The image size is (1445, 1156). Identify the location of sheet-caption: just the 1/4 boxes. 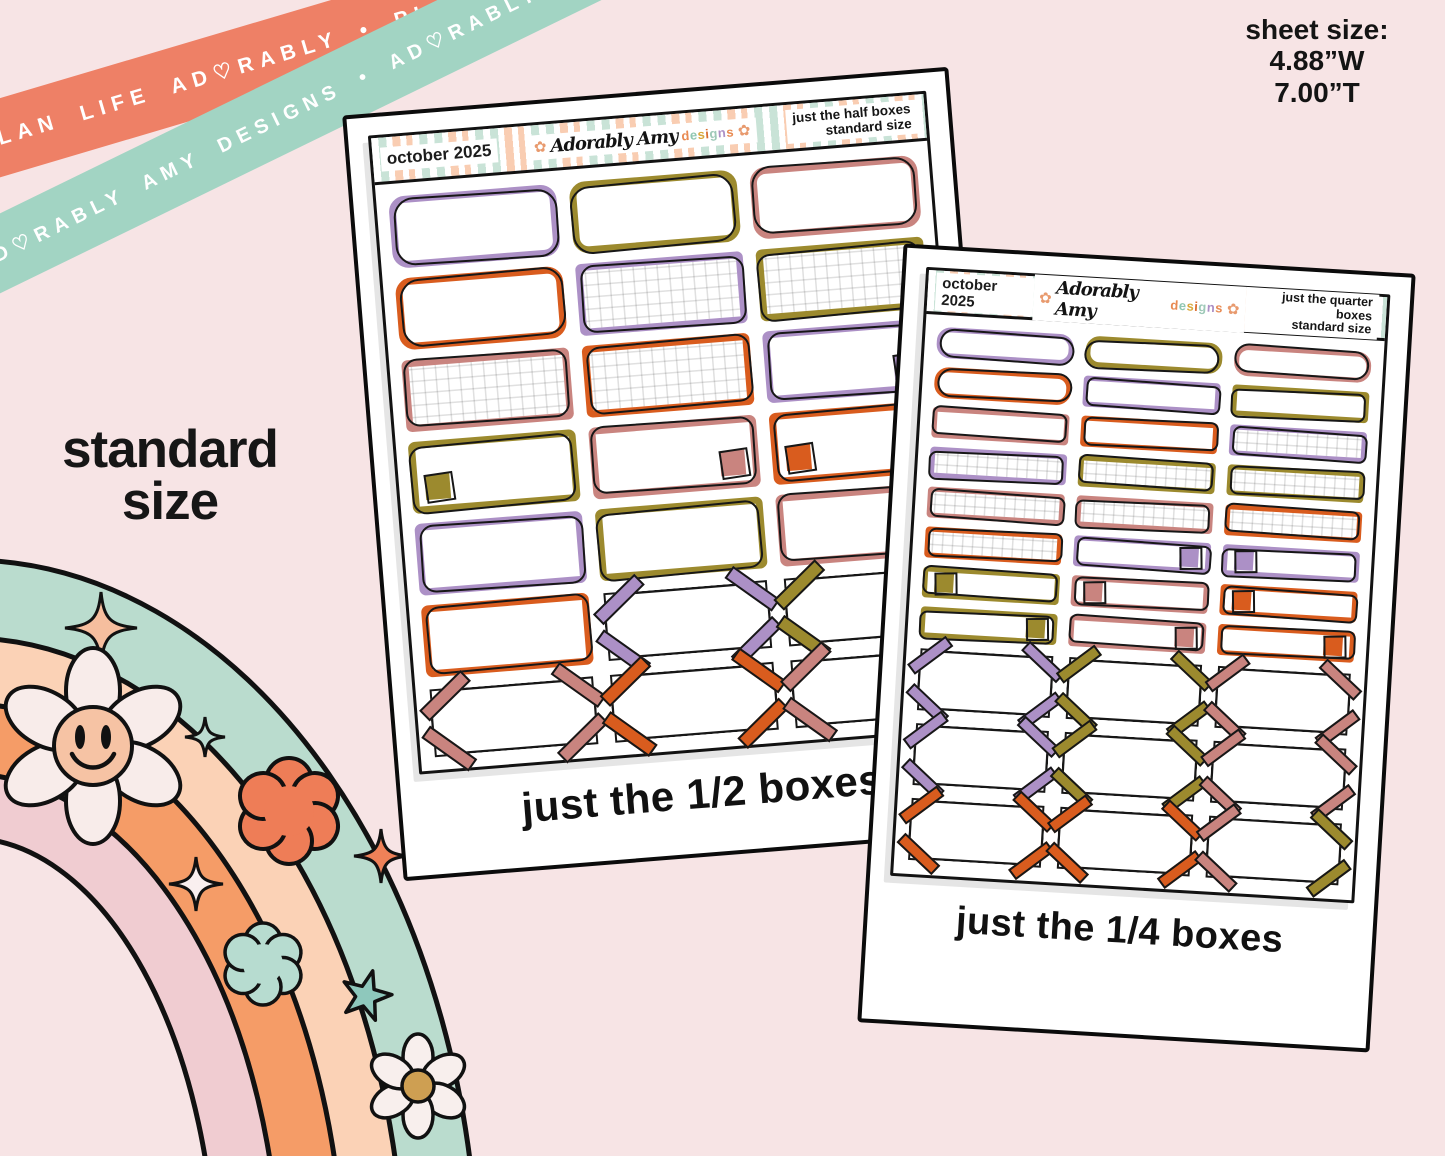
(1119, 930).